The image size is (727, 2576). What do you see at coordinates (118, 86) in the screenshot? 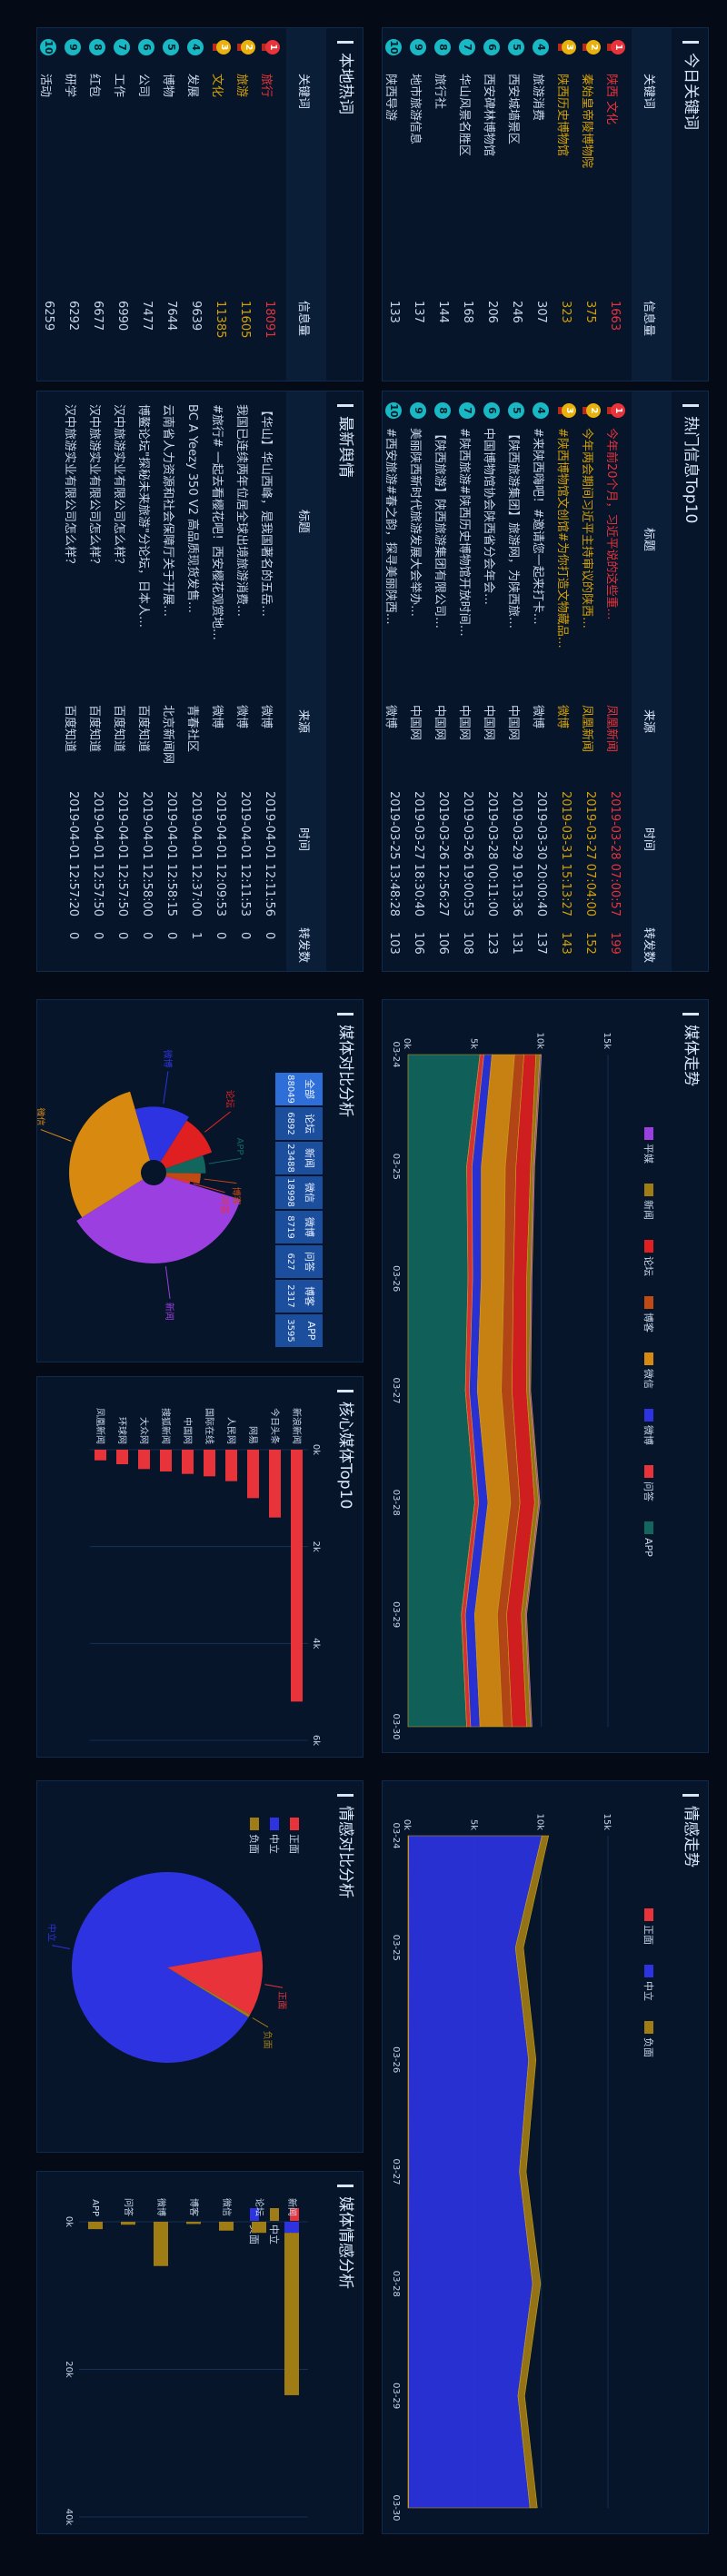
I see `keyword-text: 工作` at bounding box center [118, 86].